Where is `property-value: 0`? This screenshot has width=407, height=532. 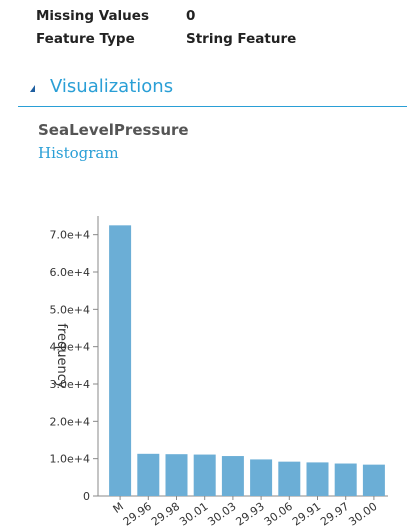
property-value: 0 is located at coordinates (191, 16).